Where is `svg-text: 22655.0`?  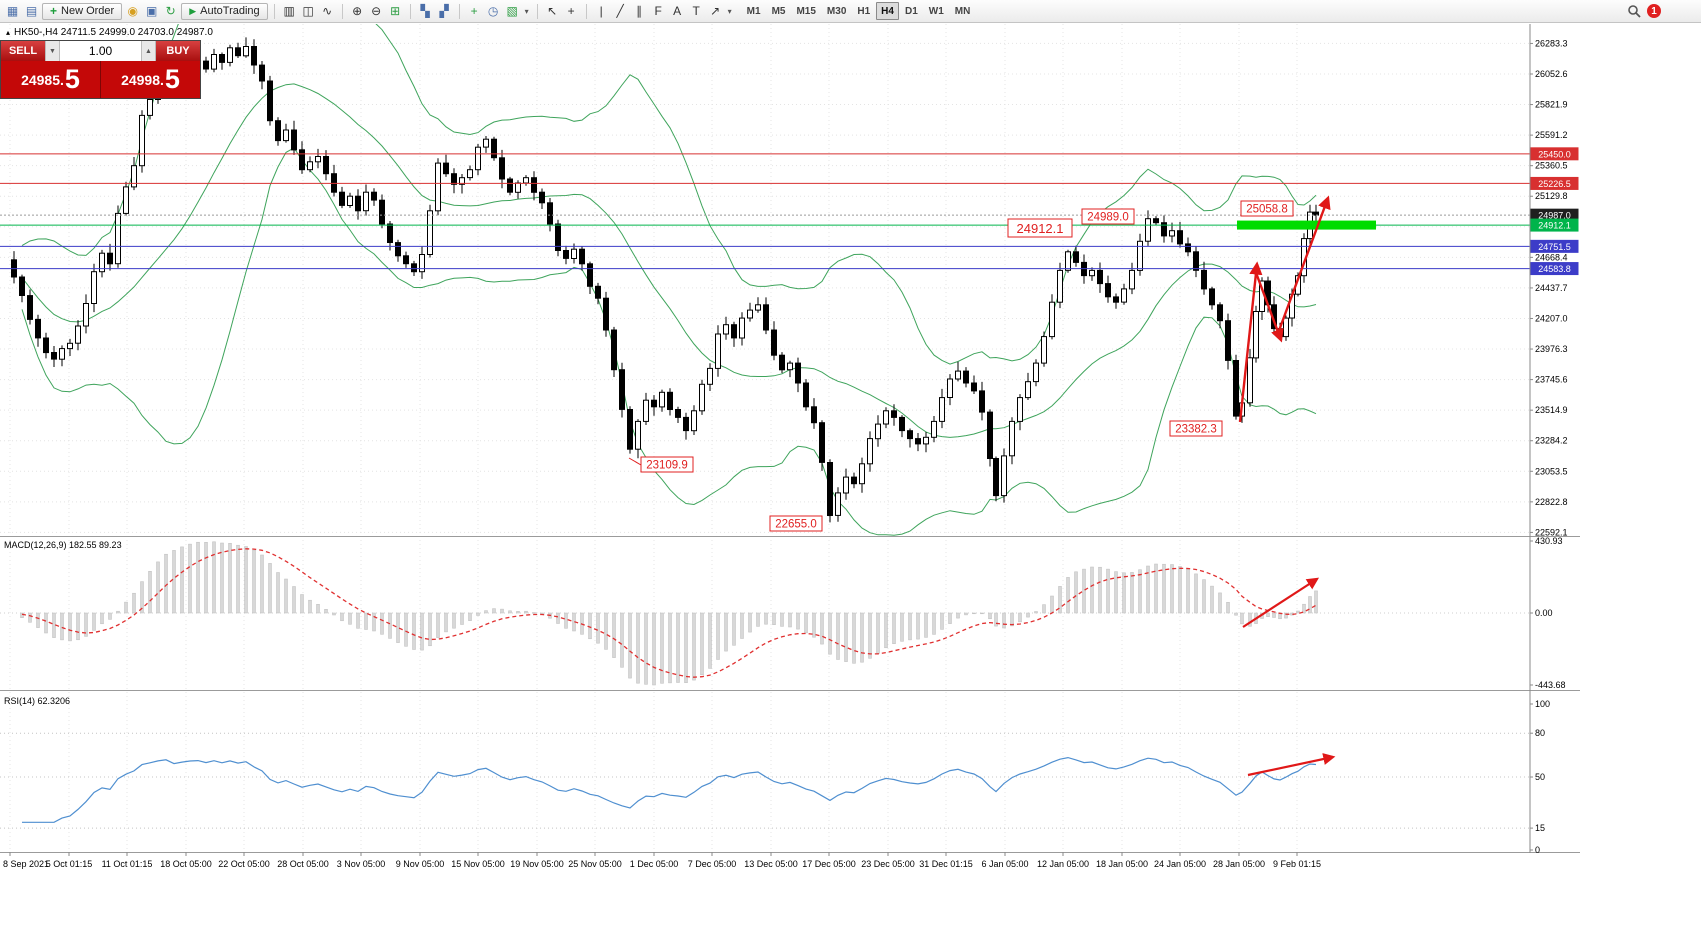 svg-text: 22655.0 is located at coordinates (796, 525).